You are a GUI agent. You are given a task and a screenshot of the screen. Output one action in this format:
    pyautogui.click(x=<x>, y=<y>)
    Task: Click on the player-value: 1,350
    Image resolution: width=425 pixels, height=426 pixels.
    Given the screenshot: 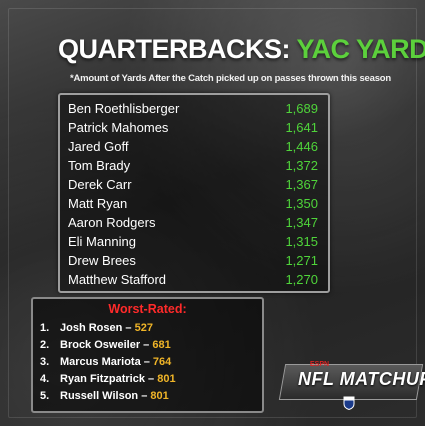 What is the action you would take?
    pyautogui.click(x=301, y=203)
    